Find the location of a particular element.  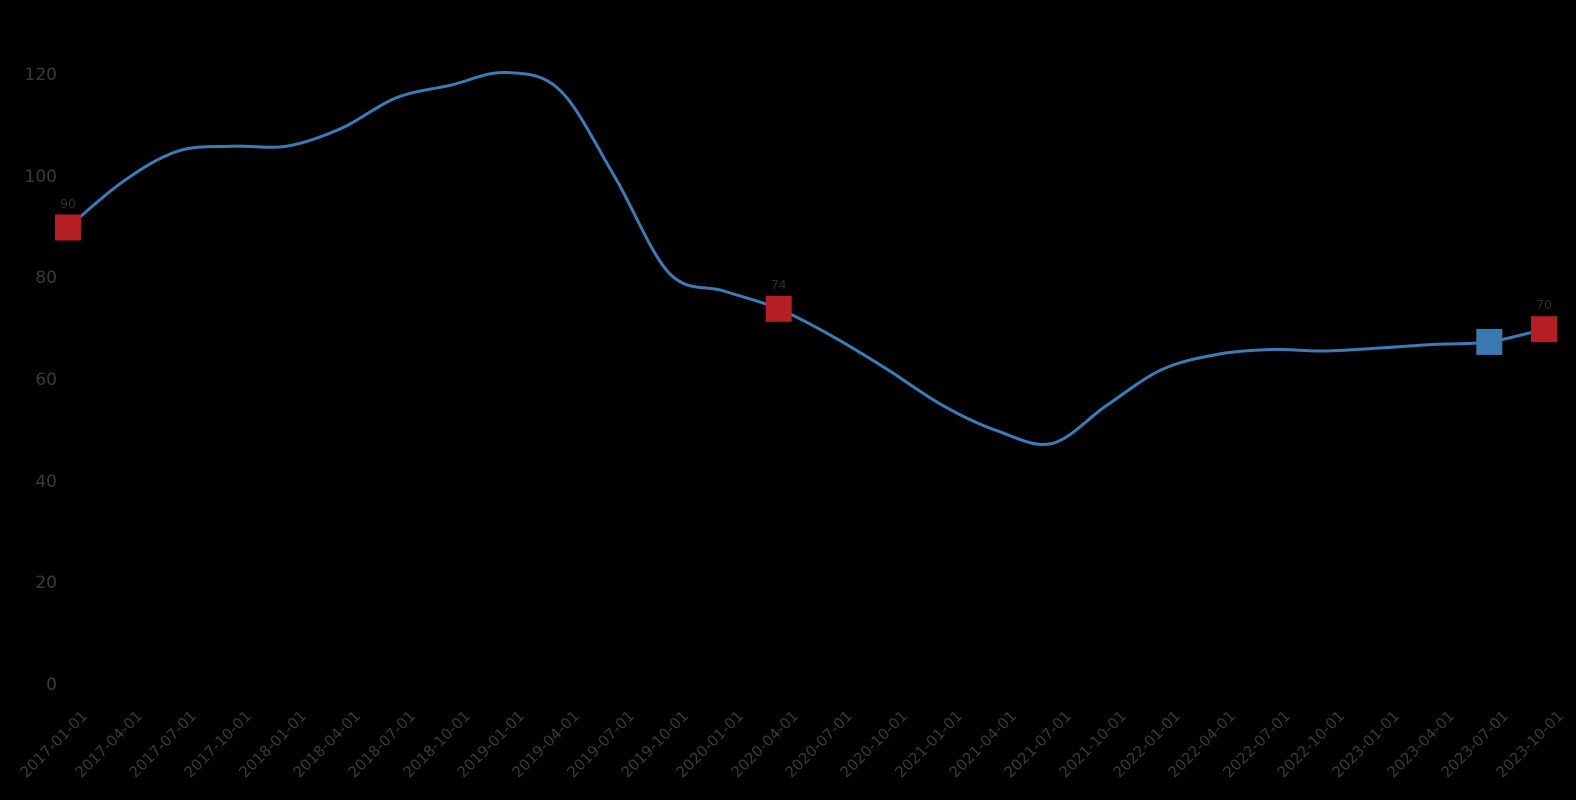

y-tick-label: 120 is located at coordinates (40, 75).